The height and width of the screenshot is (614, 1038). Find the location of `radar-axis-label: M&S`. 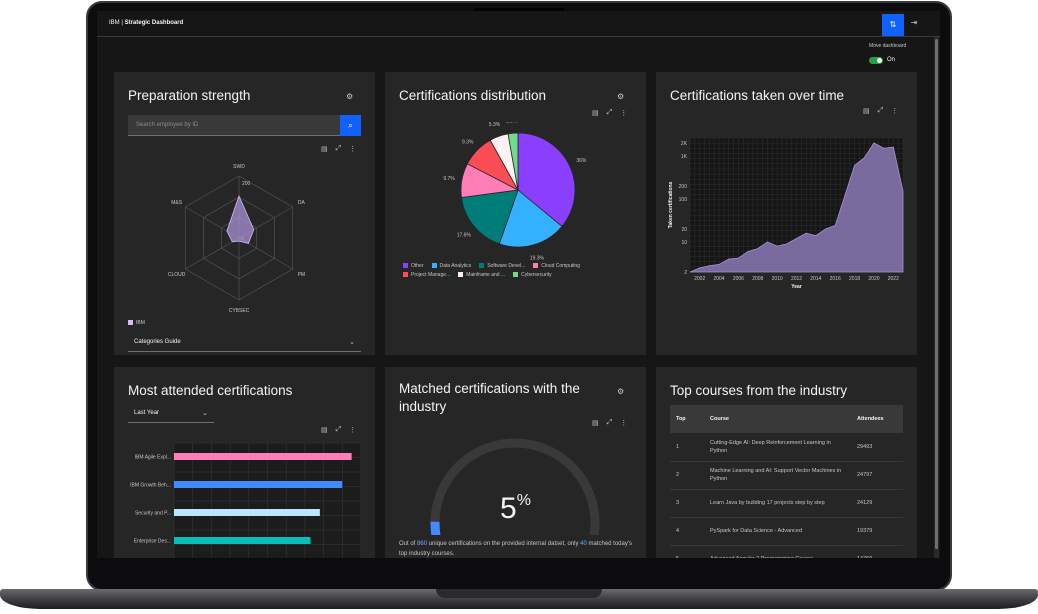

radar-axis-label: M&S is located at coordinates (177, 203).